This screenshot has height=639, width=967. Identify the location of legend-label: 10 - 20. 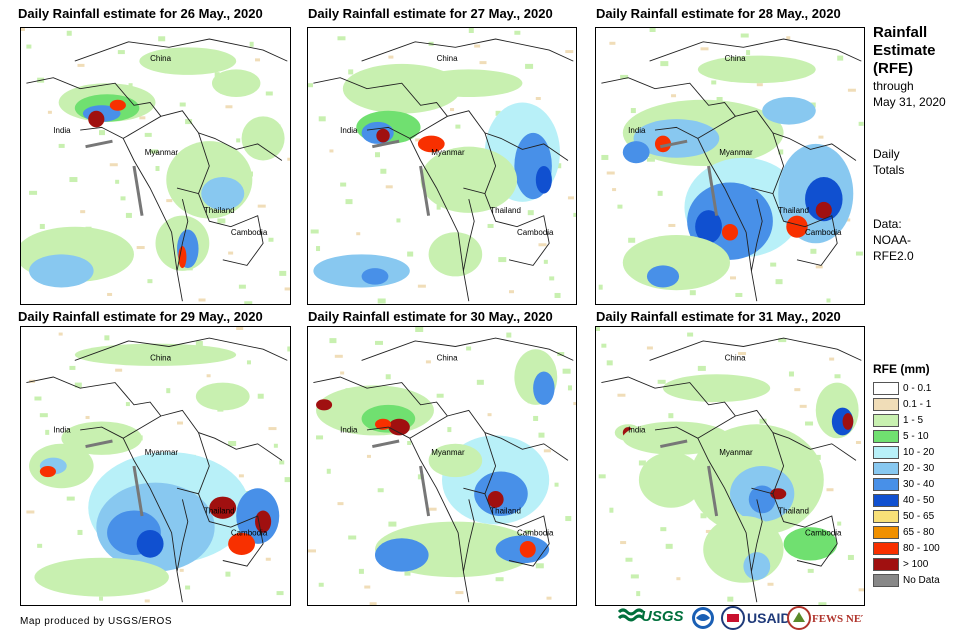
(919, 452).